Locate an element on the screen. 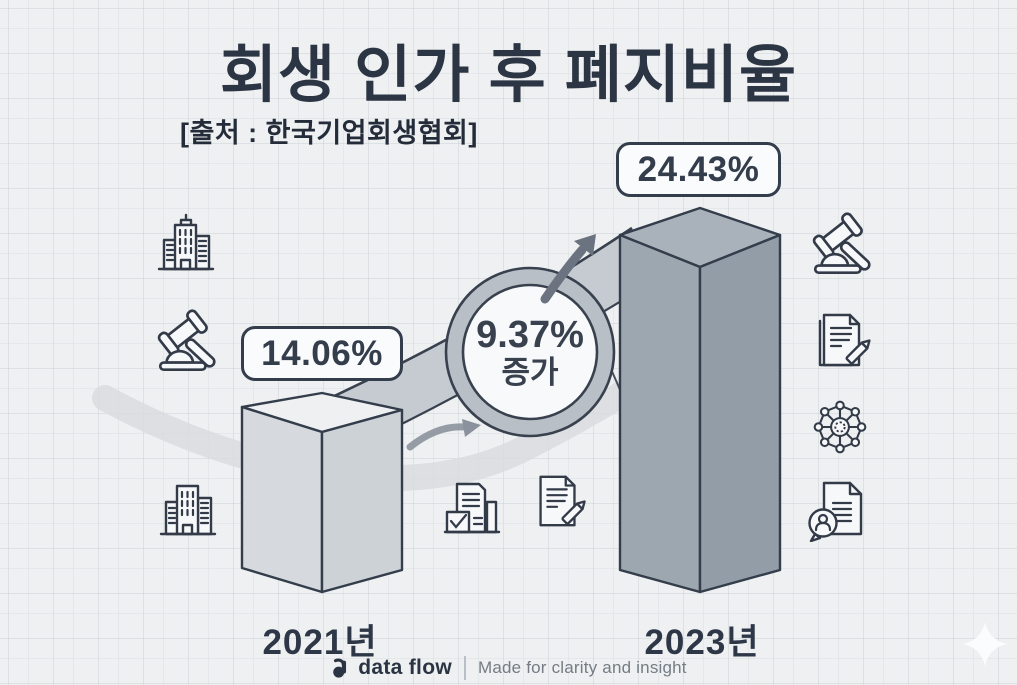 This screenshot has height=685, width=1017. growth-caption: 증가 is located at coordinates (530, 373).